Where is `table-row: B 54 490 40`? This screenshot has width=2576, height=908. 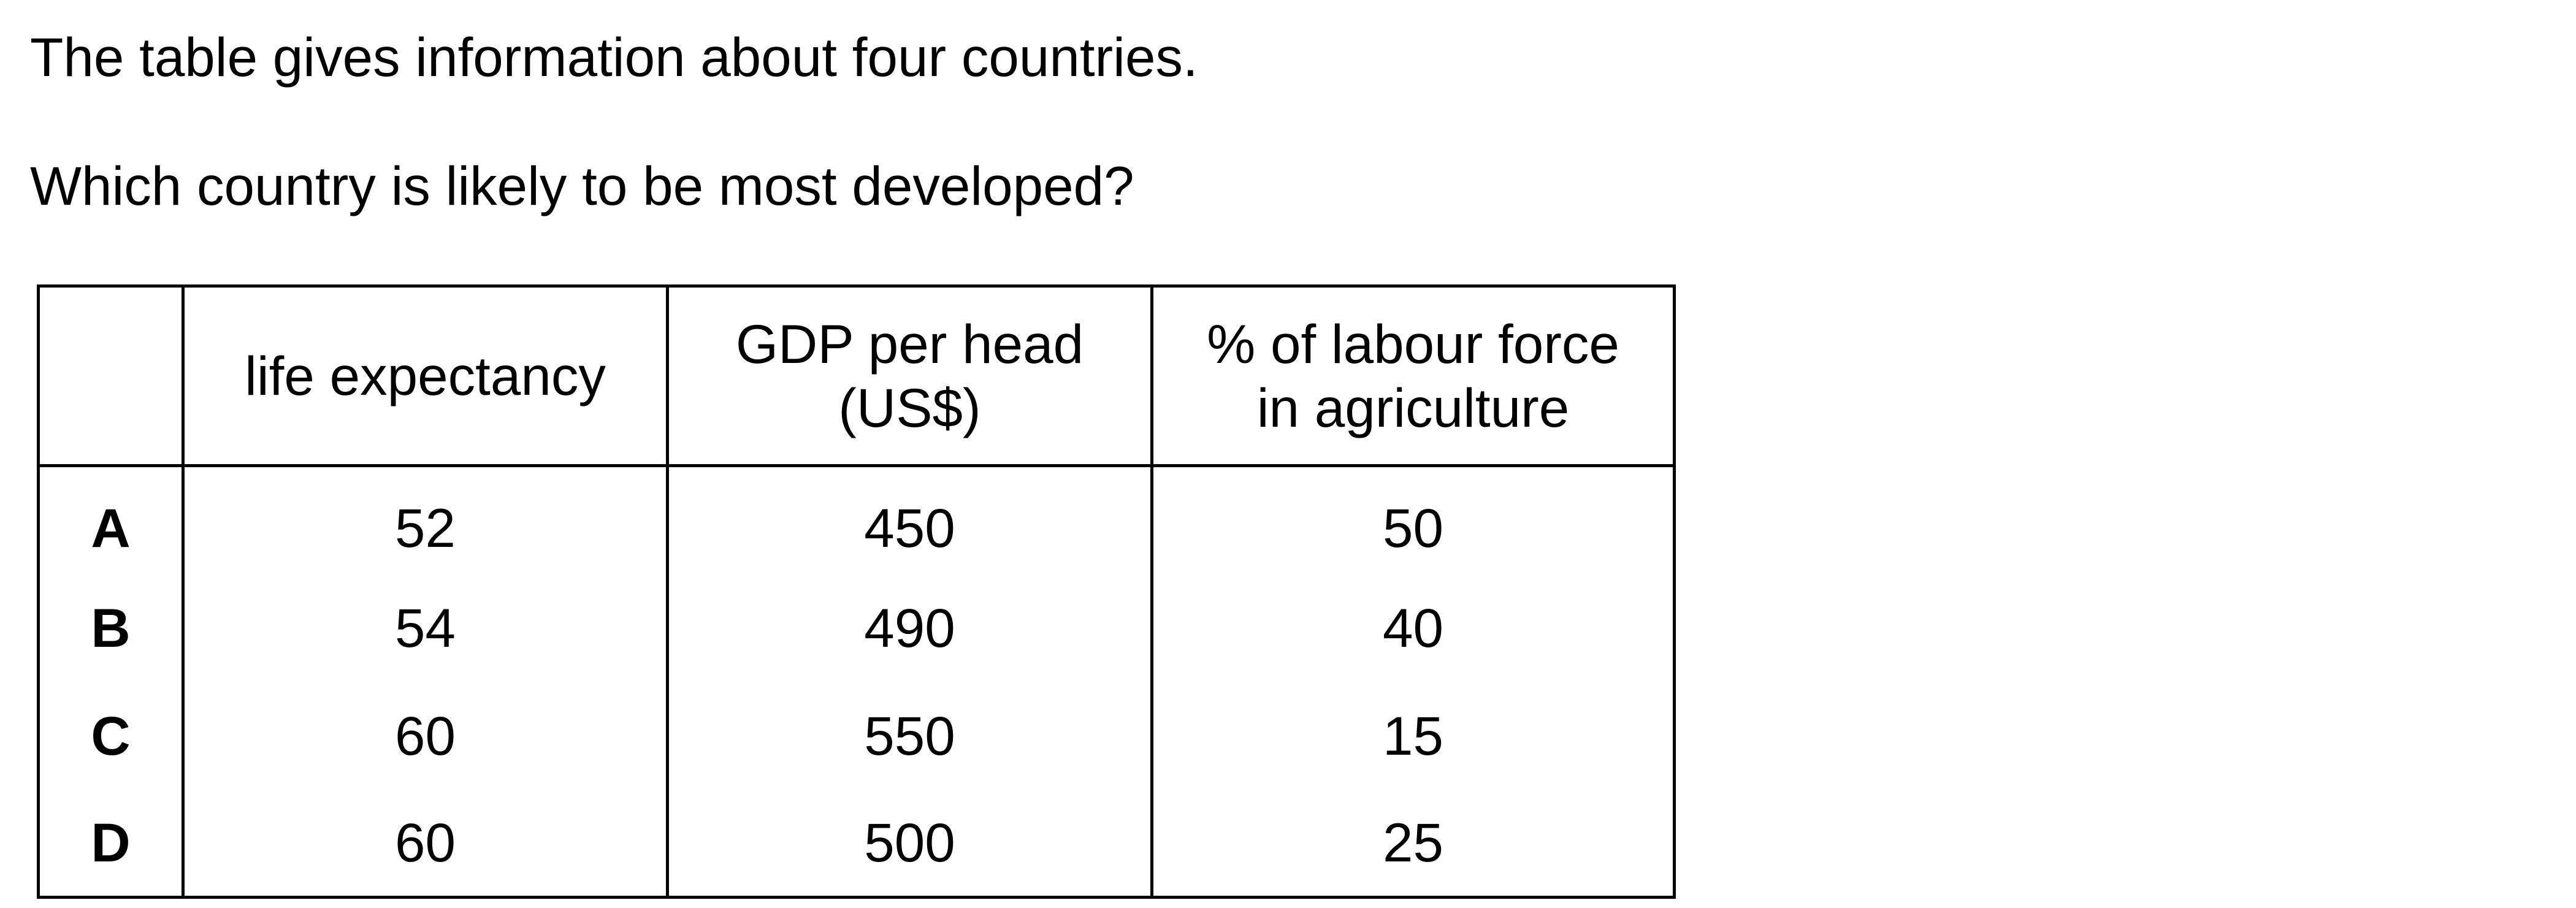
table-row: B 54 490 40 is located at coordinates (856, 627).